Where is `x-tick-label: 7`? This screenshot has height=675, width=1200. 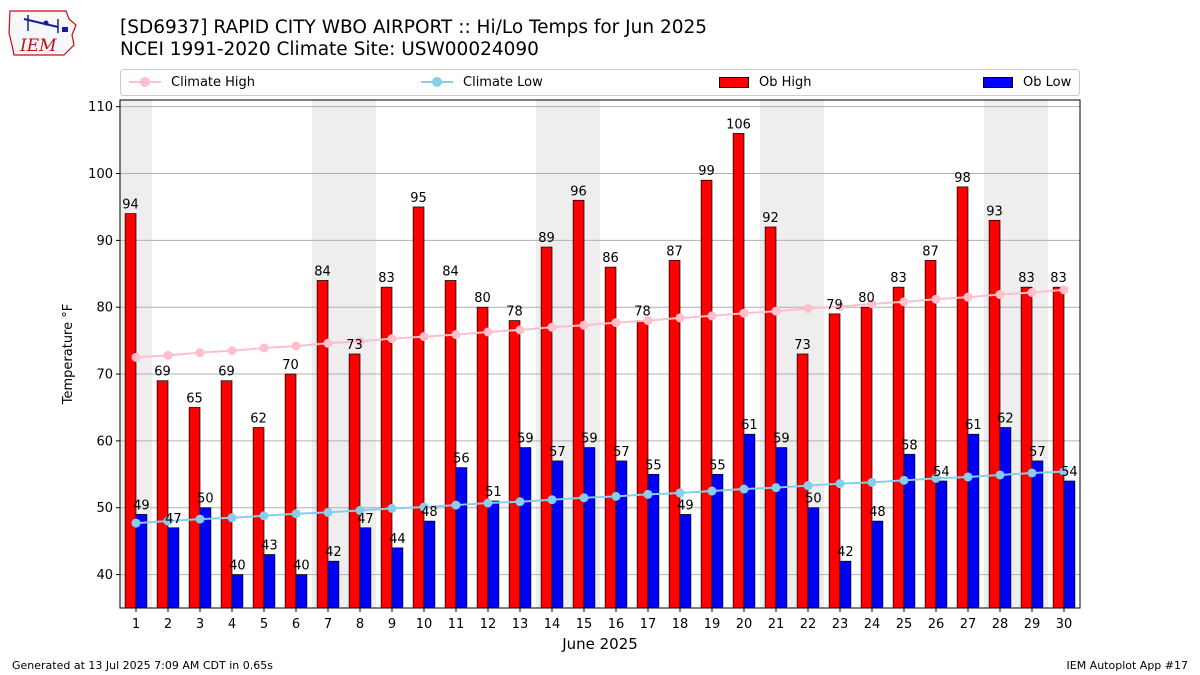
x-tick-label: 7 is located at coordinates (328, 624).